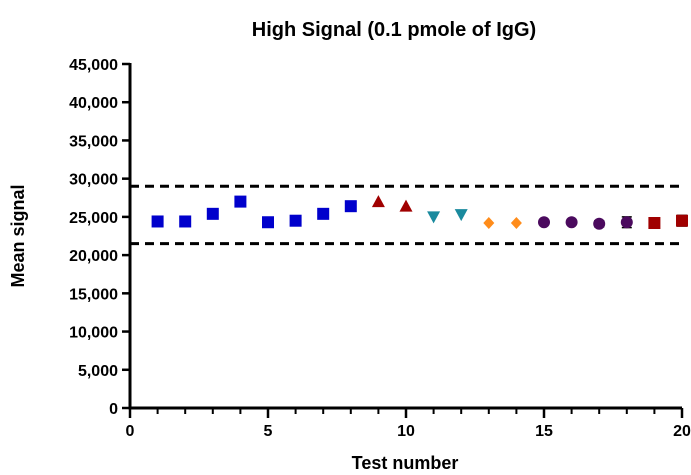 This screenshot has height=475, width=691. I want to click on x-axis-label: Test number, so click(405, 463).